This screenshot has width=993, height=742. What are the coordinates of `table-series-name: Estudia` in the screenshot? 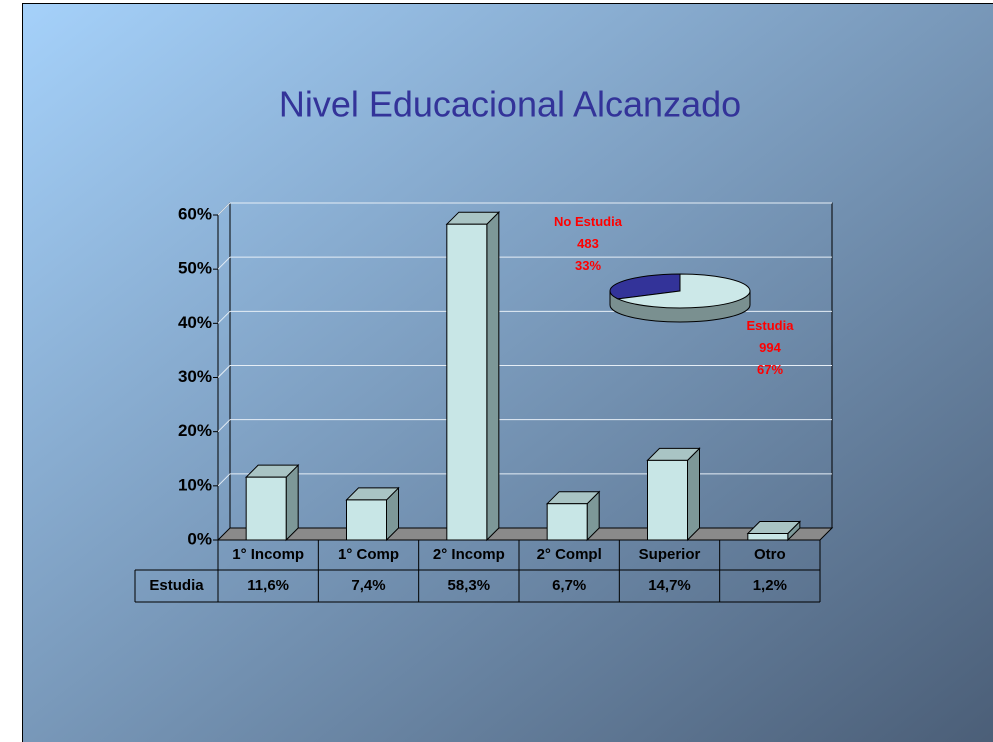 It's located at (176, 585).